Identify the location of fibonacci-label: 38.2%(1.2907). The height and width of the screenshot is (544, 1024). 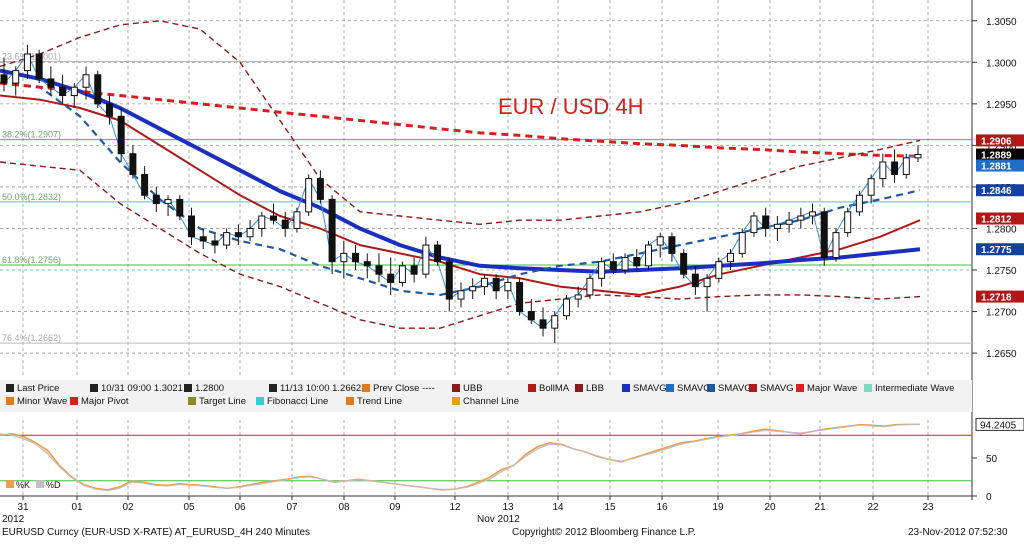
(31, 135).